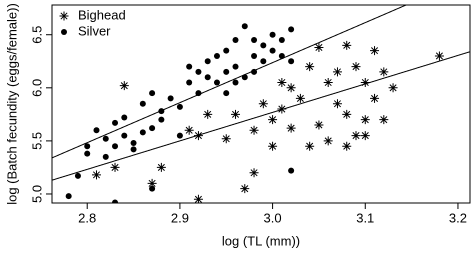 The width and height of the screenshot is (474, 268). What do you see at coordinates (36, 141) in the screenshot?
I see `y-tick-label: 5.5` at bounding box center [36, 141].